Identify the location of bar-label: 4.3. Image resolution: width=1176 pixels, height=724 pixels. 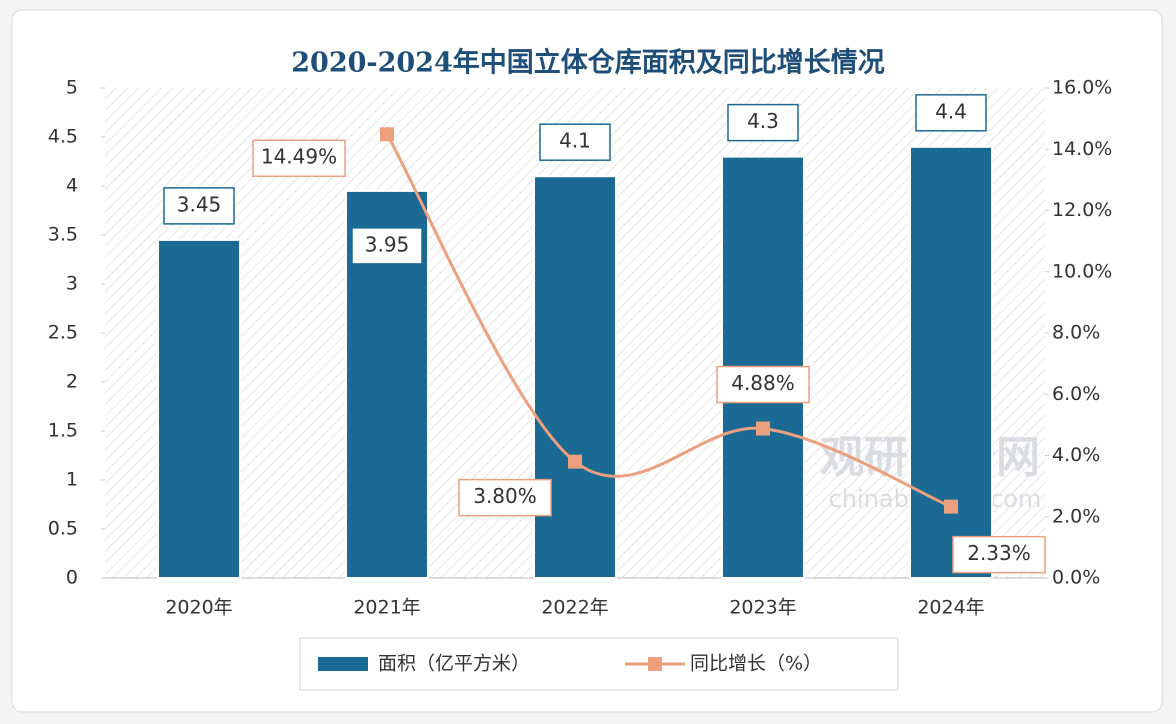
(763, 121).